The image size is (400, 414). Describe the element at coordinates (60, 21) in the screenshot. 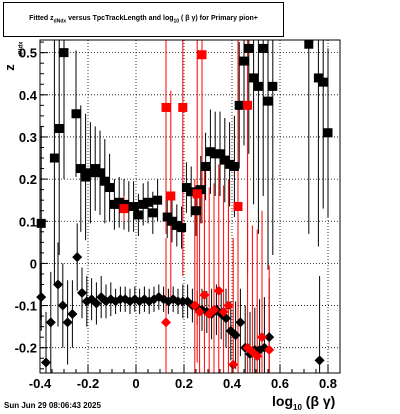

I see `title-sub: dNdx` at that location.